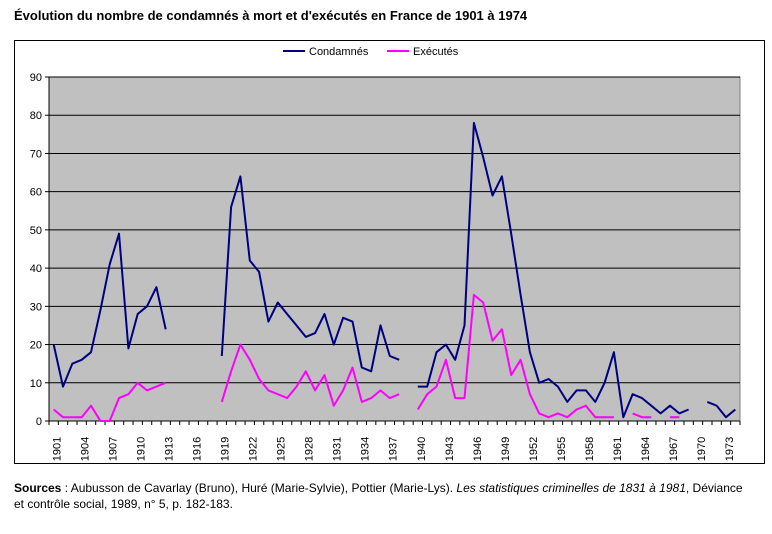  What do you see at coordinates (226, 449) in the screenshot?
I see `x-tick-label: 1919` at bounding box center [226, 449].